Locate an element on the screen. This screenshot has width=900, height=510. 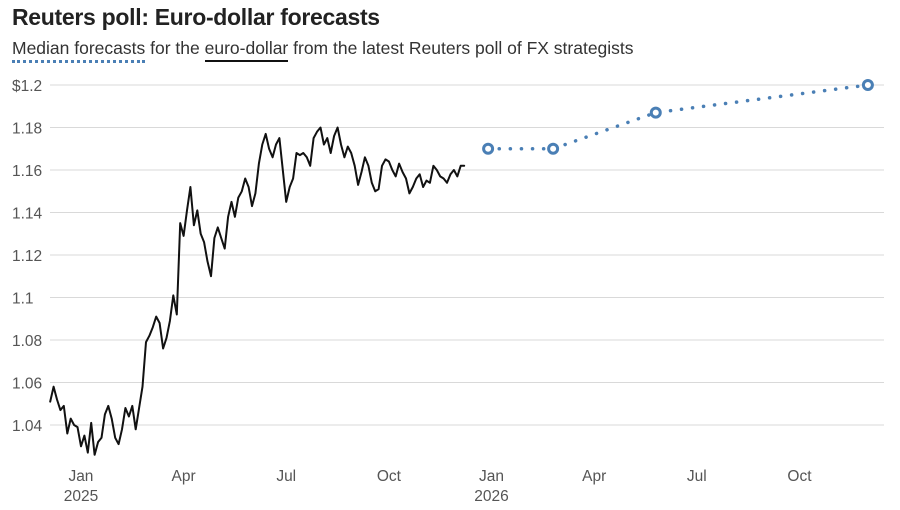
chart-title: Reuters poll: Euro-dollar forecasts is located at coordinates (196, 17).